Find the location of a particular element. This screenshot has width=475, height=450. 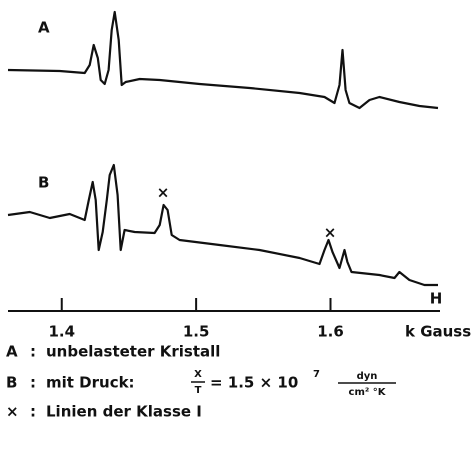

fraction-num: X is located at coordinates (198, 374).